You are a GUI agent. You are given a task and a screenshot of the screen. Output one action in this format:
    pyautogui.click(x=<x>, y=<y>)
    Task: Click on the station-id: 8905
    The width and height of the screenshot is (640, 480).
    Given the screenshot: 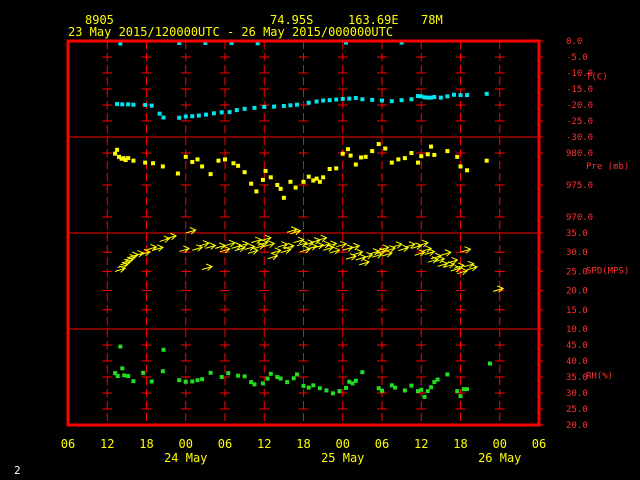 What is the action you would take?
    pyautogui.click(x=99, y=20)
    